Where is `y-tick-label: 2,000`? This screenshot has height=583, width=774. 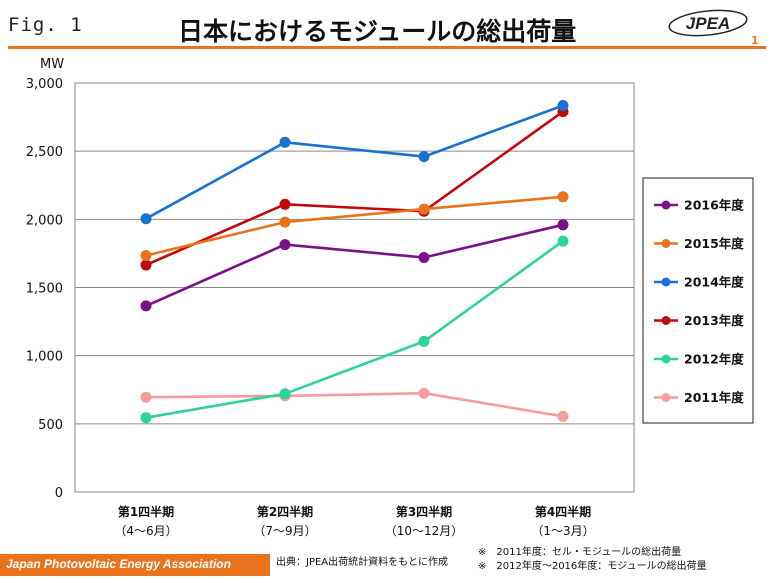
y-tick-label: 2,000 is located at coordinates (44, 220).